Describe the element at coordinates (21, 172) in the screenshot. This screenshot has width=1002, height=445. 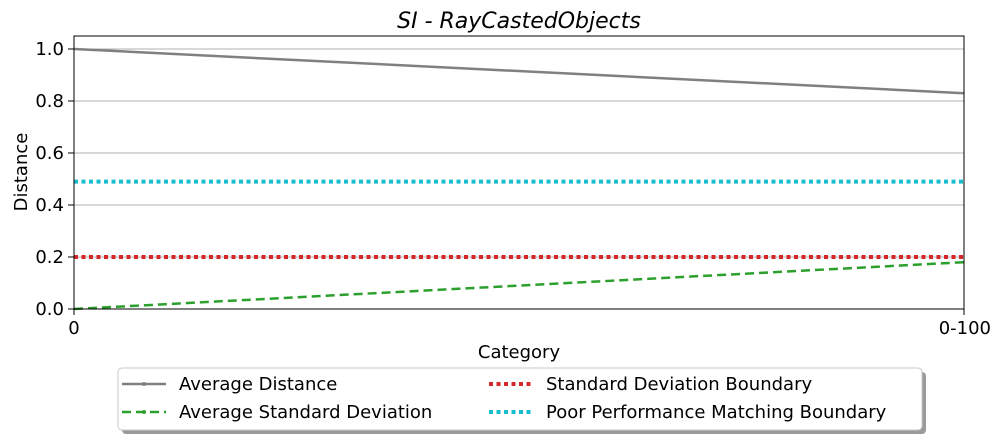
I see `y-axis-title: Distance` at that location.